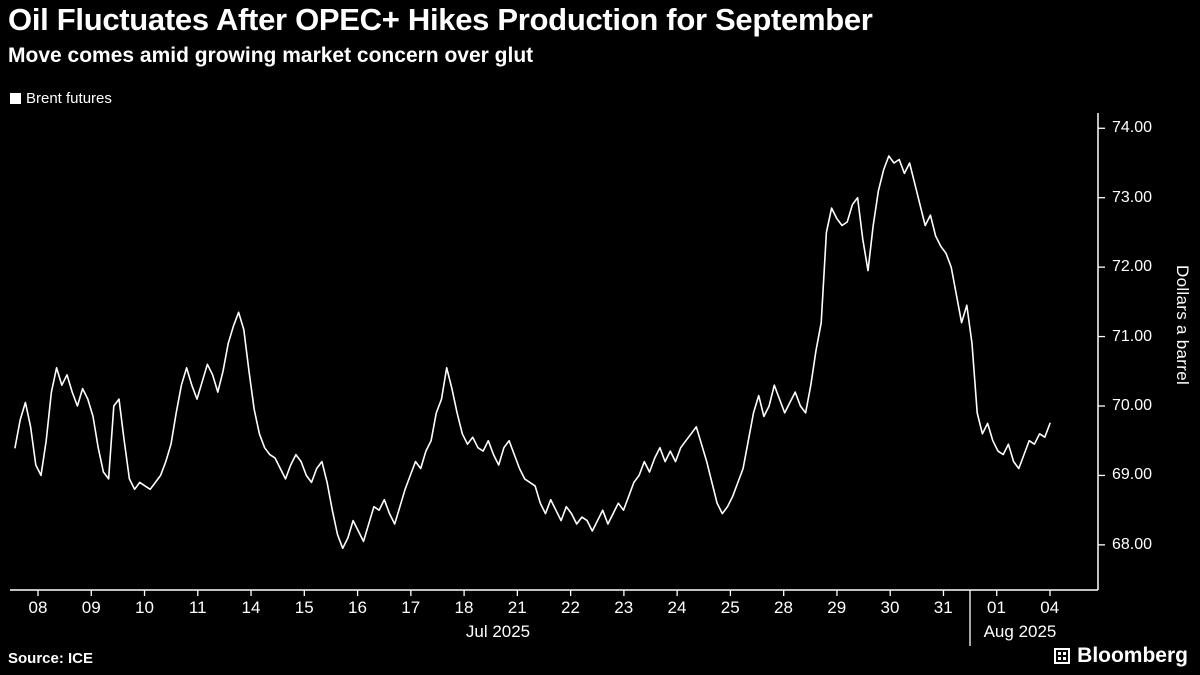 Image resolution: width=1200 pixels, height=675 pixels. Describe the element at coordinates (91, 607) in the screenshot. I see `x-tick-label: 09` at that location.